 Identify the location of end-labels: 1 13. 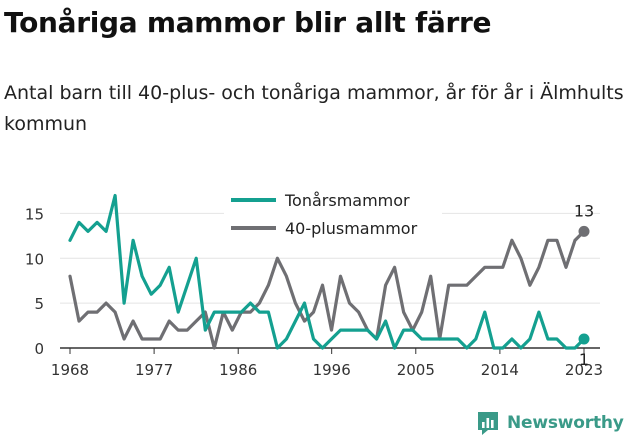
(584, 285).